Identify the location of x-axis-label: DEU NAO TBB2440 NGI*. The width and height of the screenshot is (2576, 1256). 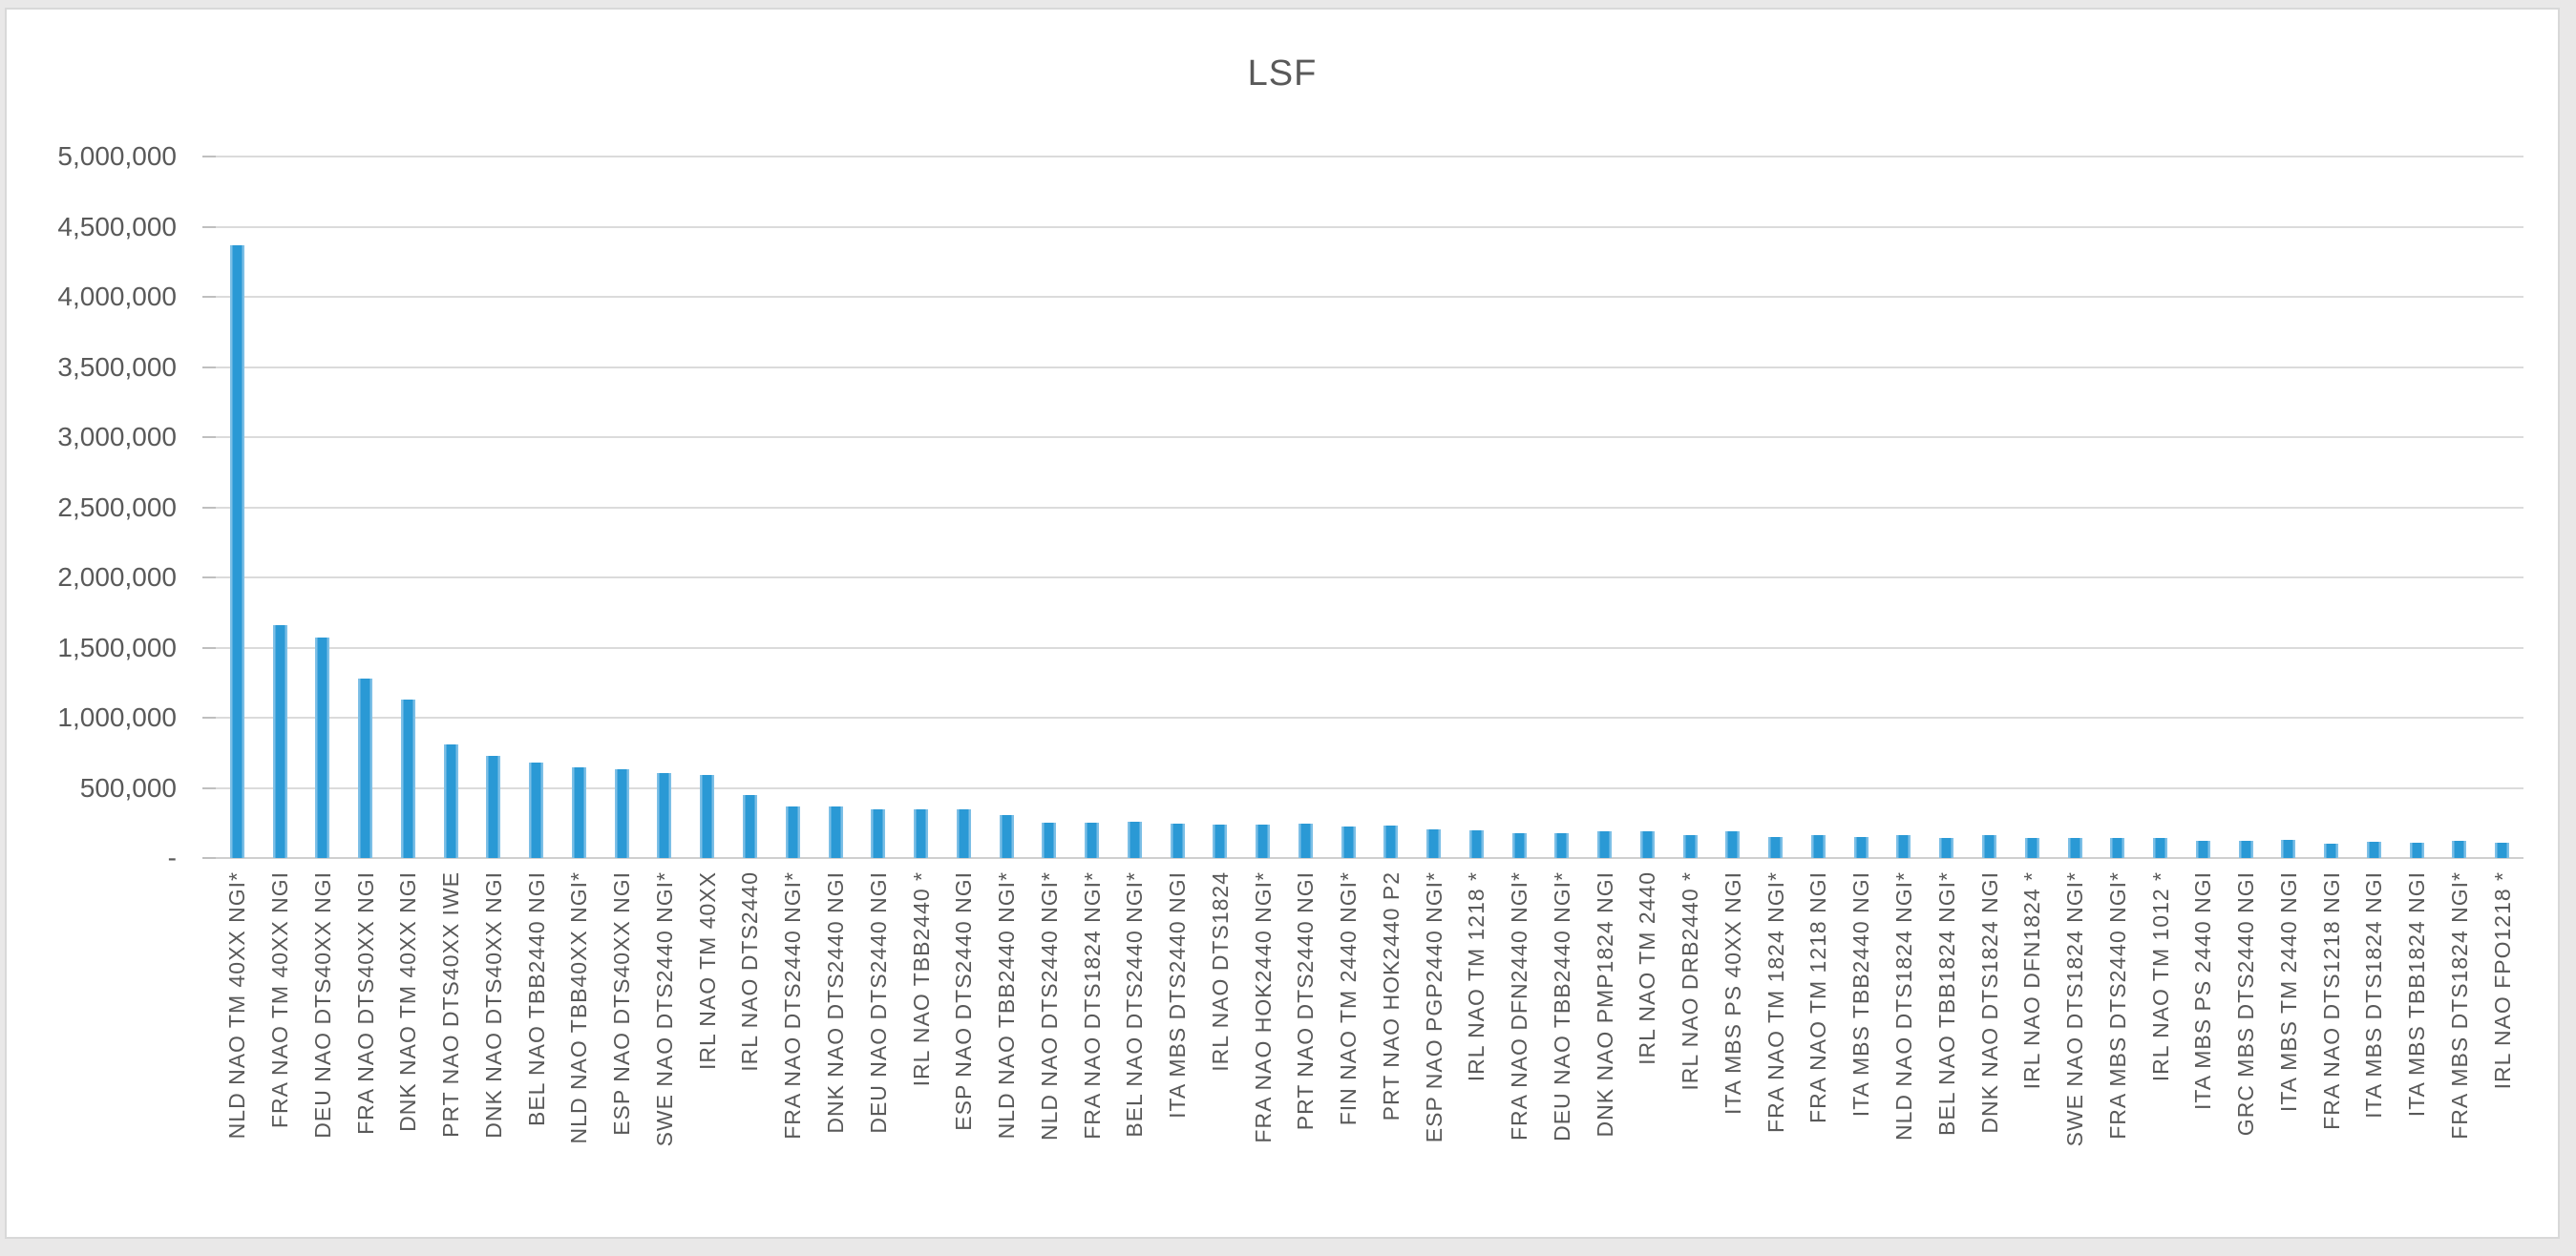
(1562, 1006).